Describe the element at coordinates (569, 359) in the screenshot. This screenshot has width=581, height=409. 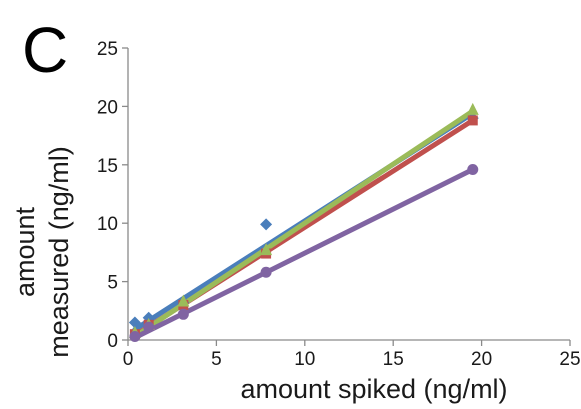
I see `x-tick-label-5: 25` at that location.